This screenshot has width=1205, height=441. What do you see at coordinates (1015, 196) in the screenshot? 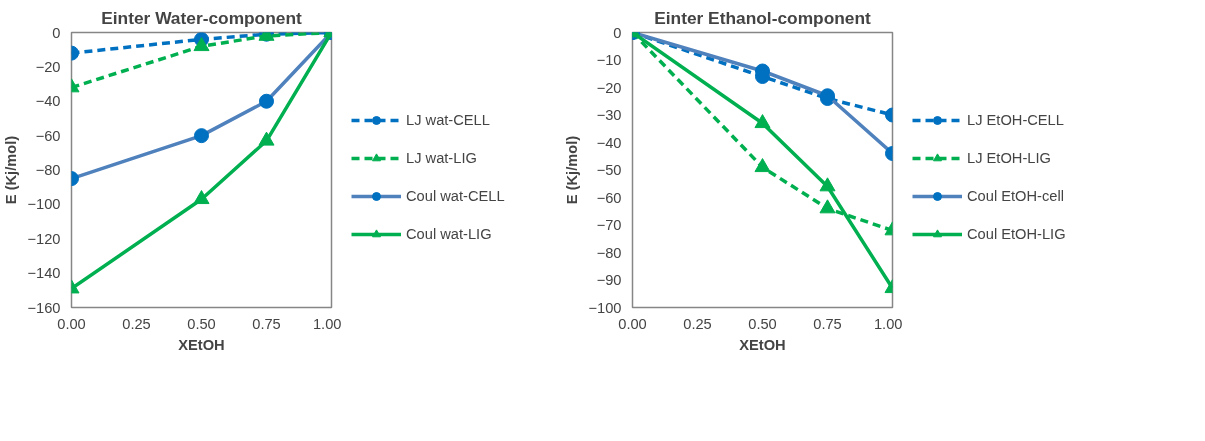
I see `legend-label: Coul EtOH-cell` at bounding box center [1015, 196].